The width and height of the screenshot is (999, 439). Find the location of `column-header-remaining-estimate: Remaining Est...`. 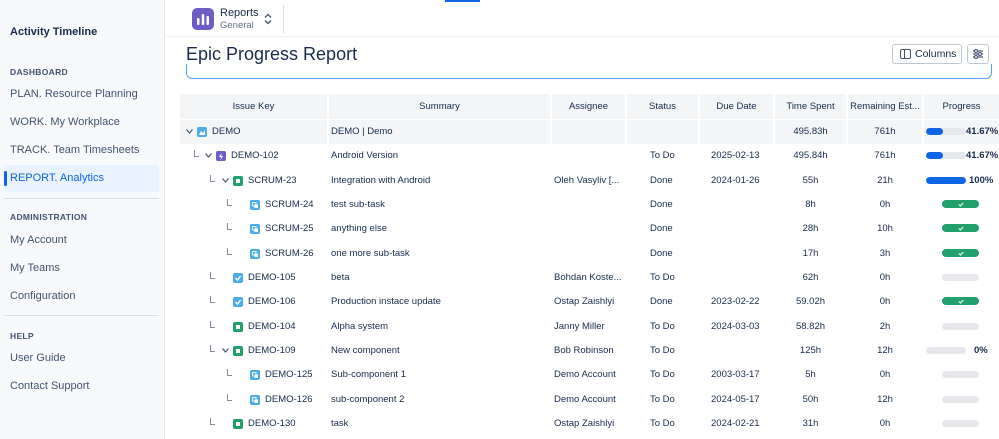

column-header-remaining-estimate: Remaining Est... is located at coordinates (885, 106).